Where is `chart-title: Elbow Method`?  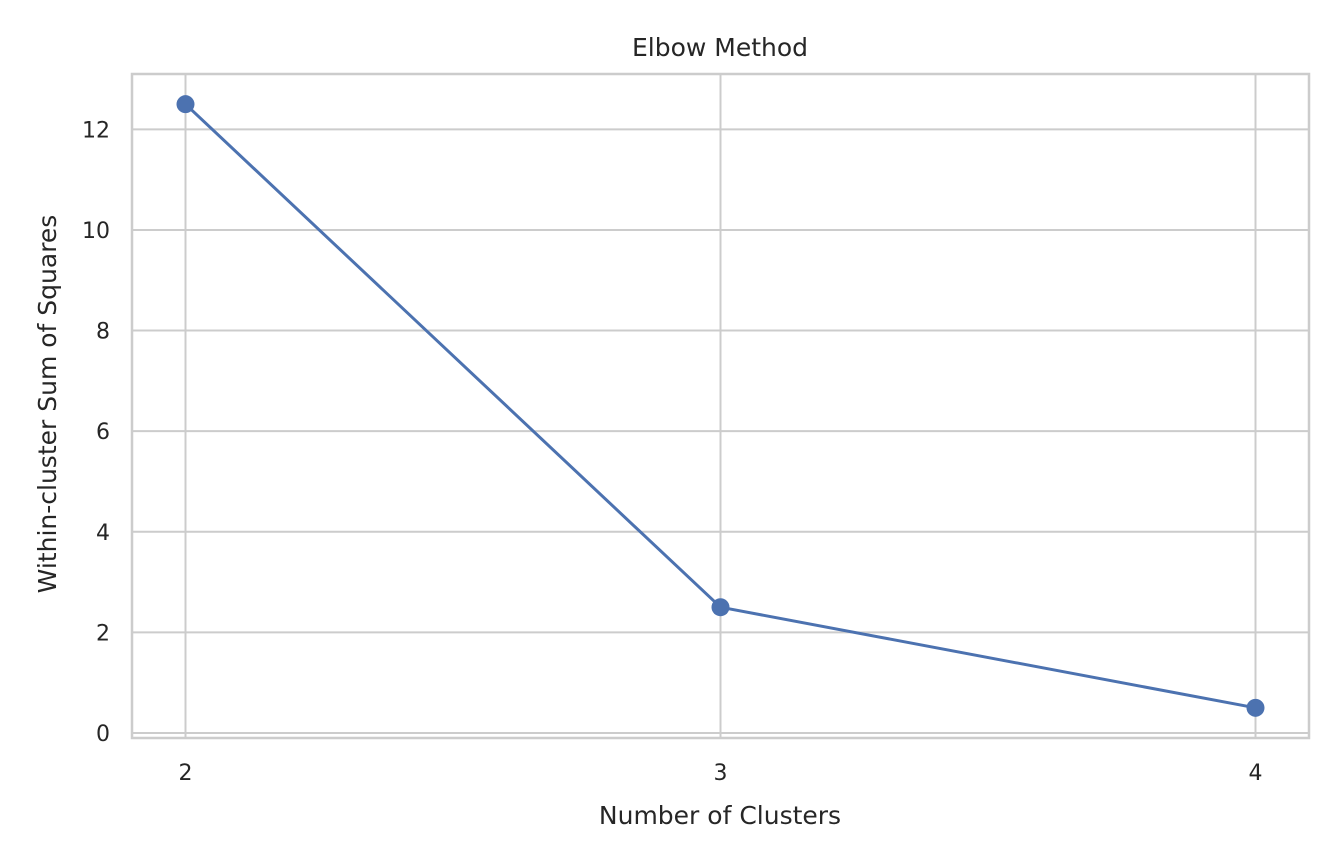
chart-title: Elbow Method is located at coordinates (720, 47).